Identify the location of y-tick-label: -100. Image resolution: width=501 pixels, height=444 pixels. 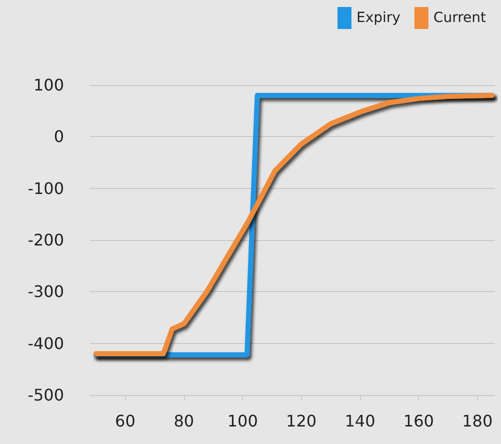
(46, 188).